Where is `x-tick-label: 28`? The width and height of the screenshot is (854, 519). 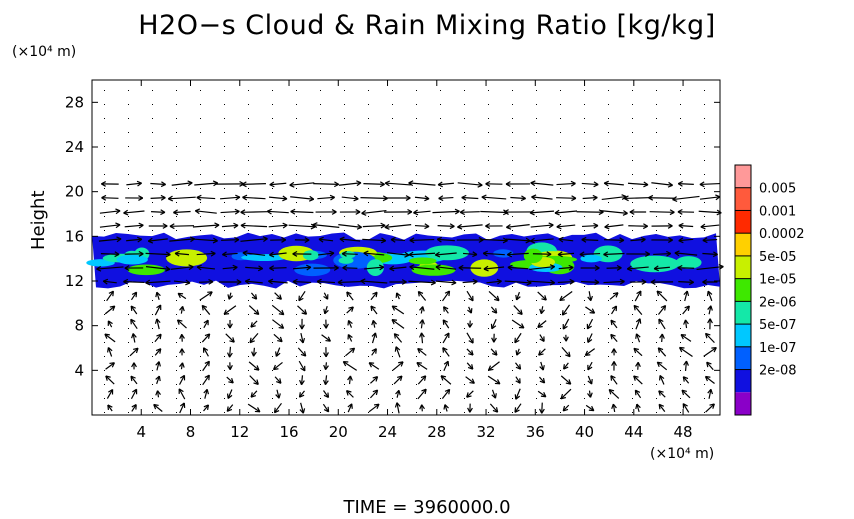 x-tick-label: 28 is located at coordinates (436, 432).